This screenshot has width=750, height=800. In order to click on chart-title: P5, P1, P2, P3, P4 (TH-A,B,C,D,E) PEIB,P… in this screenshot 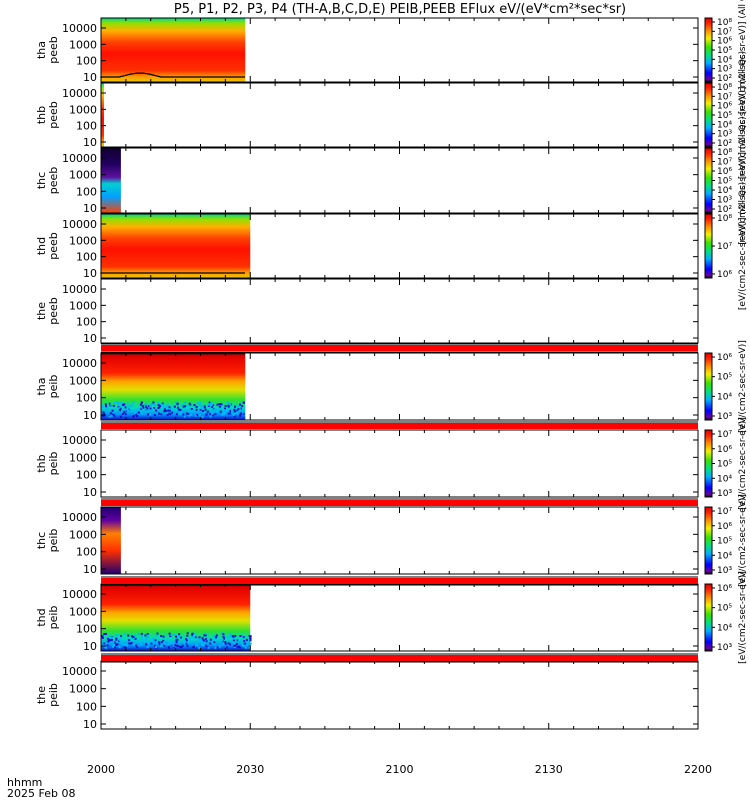, I will do `click(400, 9)`.